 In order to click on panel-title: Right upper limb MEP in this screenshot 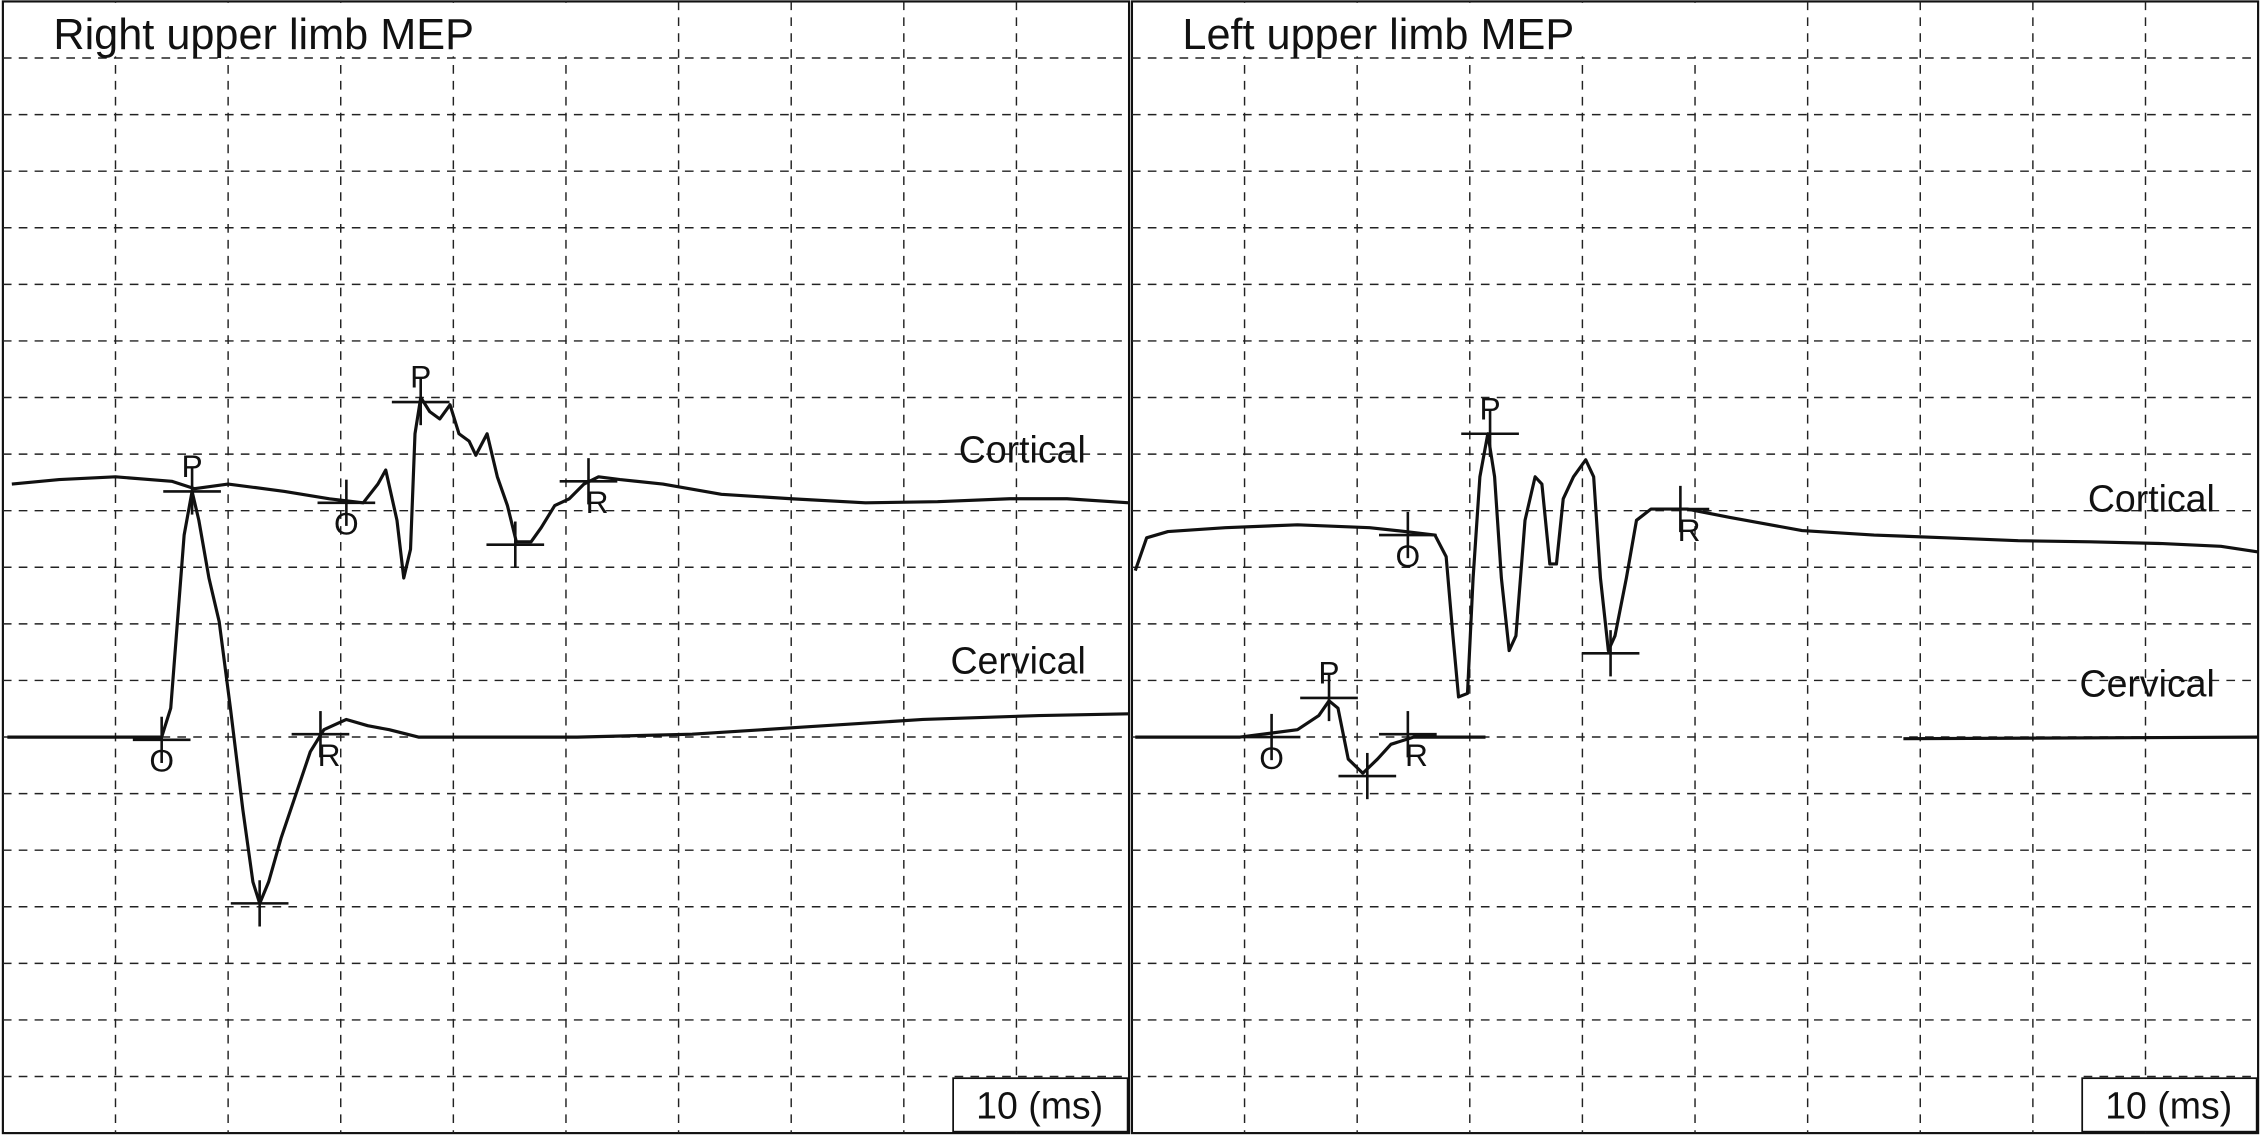, I will do `click(263, 35)`.